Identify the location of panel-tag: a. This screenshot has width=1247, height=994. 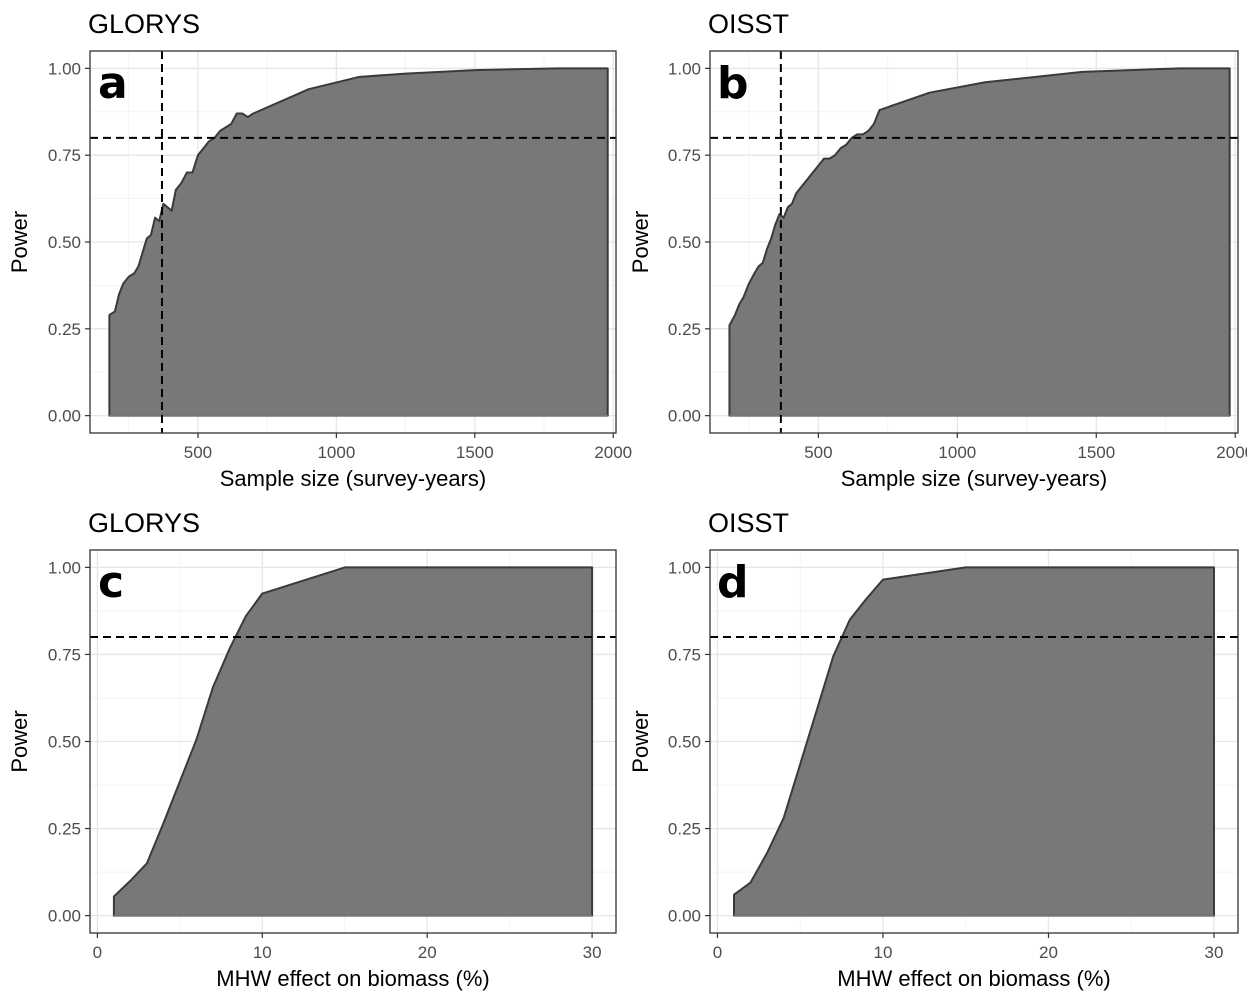
(113, 83).